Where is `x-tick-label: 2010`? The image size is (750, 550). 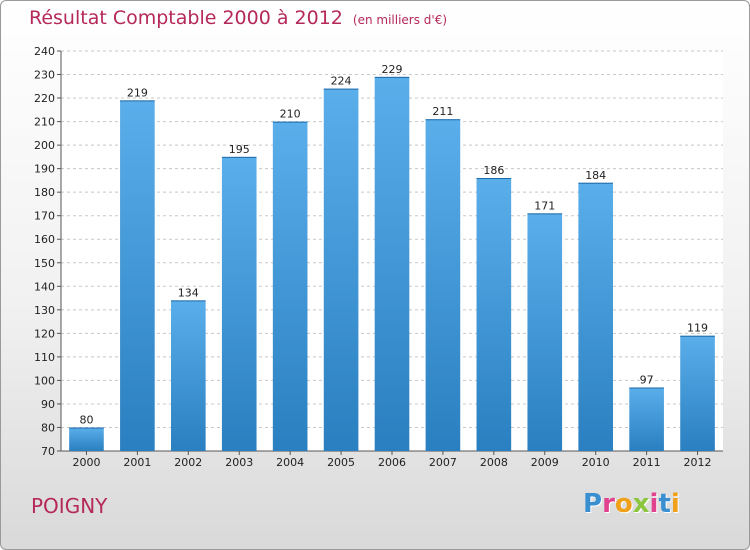 x-tick-label: 2010 is located at coordinates (596, 462).